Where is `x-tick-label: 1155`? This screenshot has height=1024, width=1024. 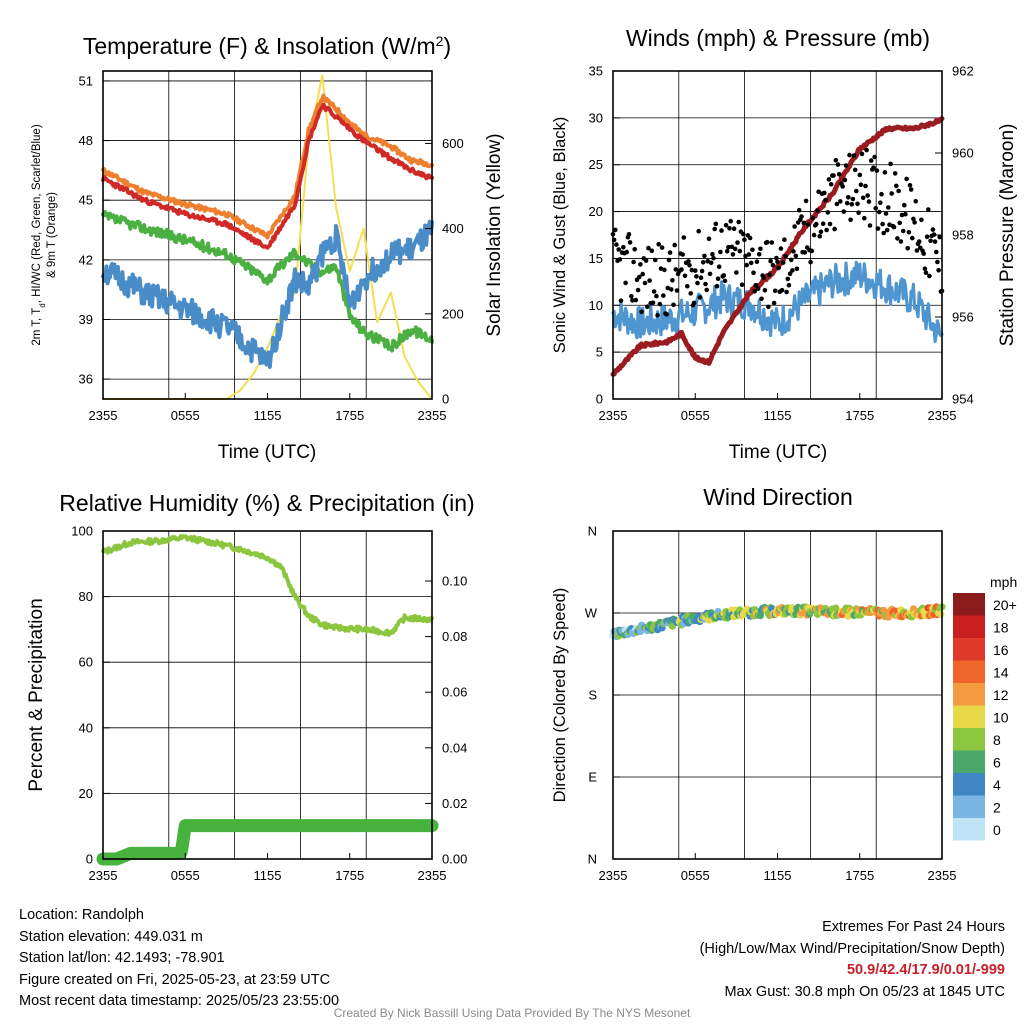 x-tick-label: 1155 is located at coordinates (268, 875).